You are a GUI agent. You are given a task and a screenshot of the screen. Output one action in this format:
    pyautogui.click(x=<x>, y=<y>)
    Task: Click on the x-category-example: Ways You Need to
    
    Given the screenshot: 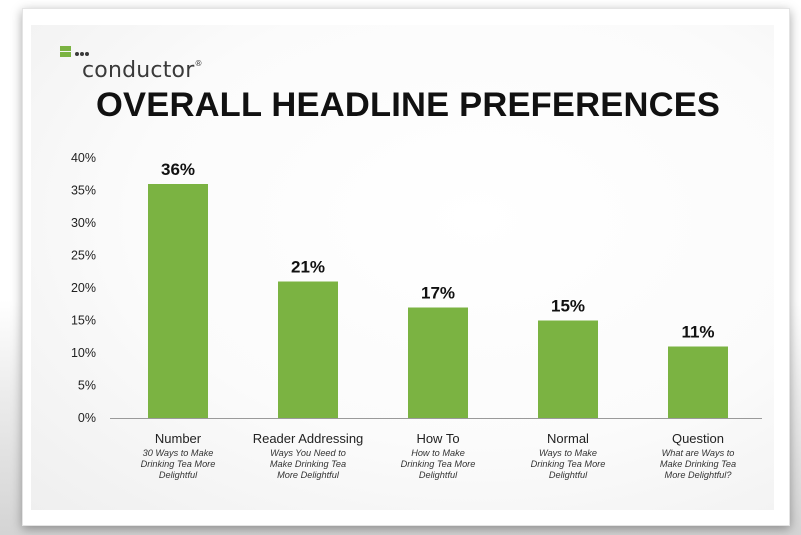 What is the action you would take?
    pyautogui.click(x=308, y=453)
    